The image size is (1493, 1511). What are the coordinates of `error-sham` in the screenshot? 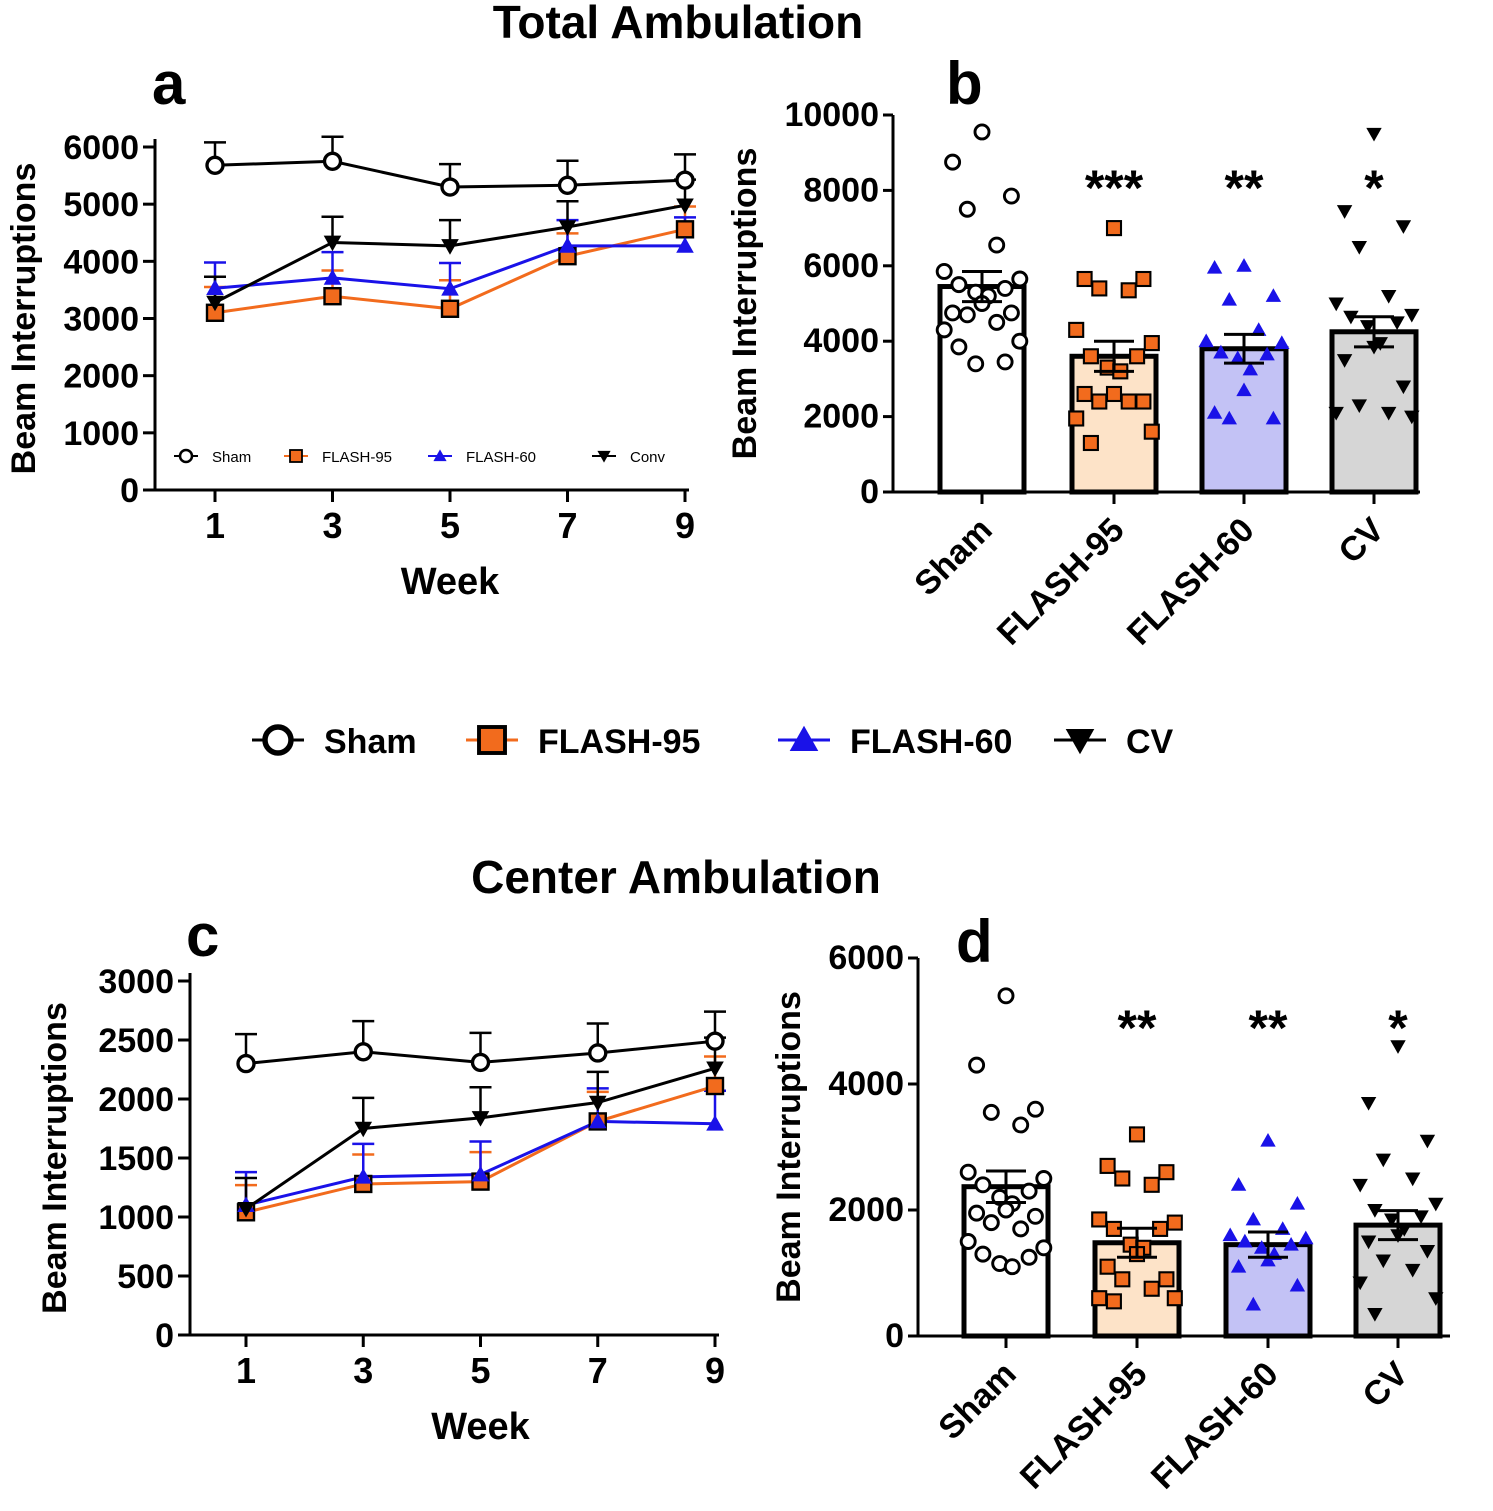 It's located at (1006, 1186).